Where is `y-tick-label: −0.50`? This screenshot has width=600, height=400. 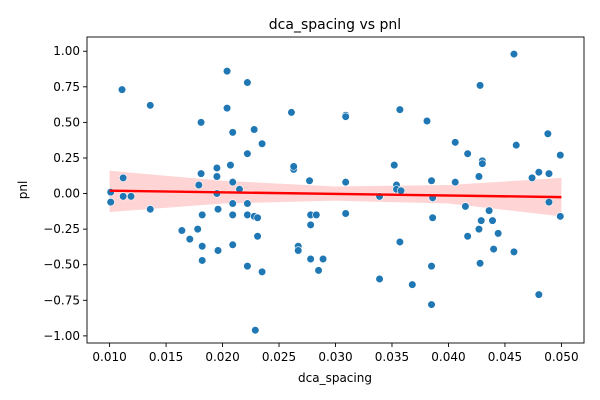 y-tick-label: −0.50 is located at coordinates (61, 265).